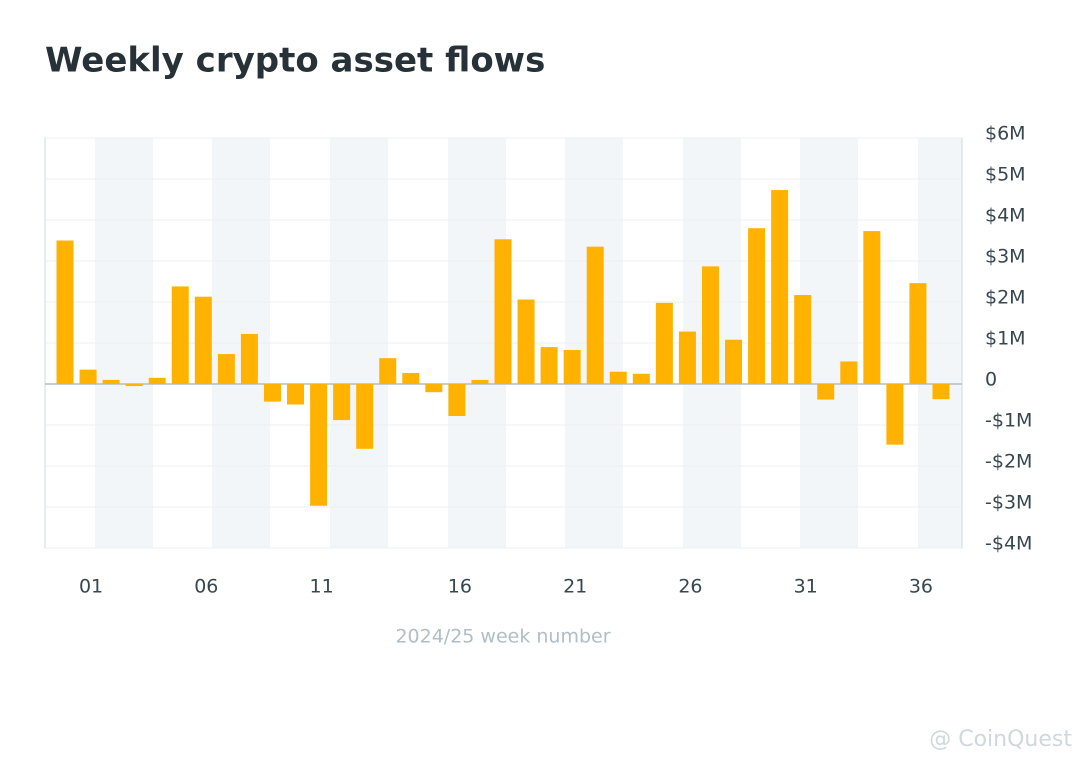  I want to click on y-tick-label: -$4M, so click(1008, 544).